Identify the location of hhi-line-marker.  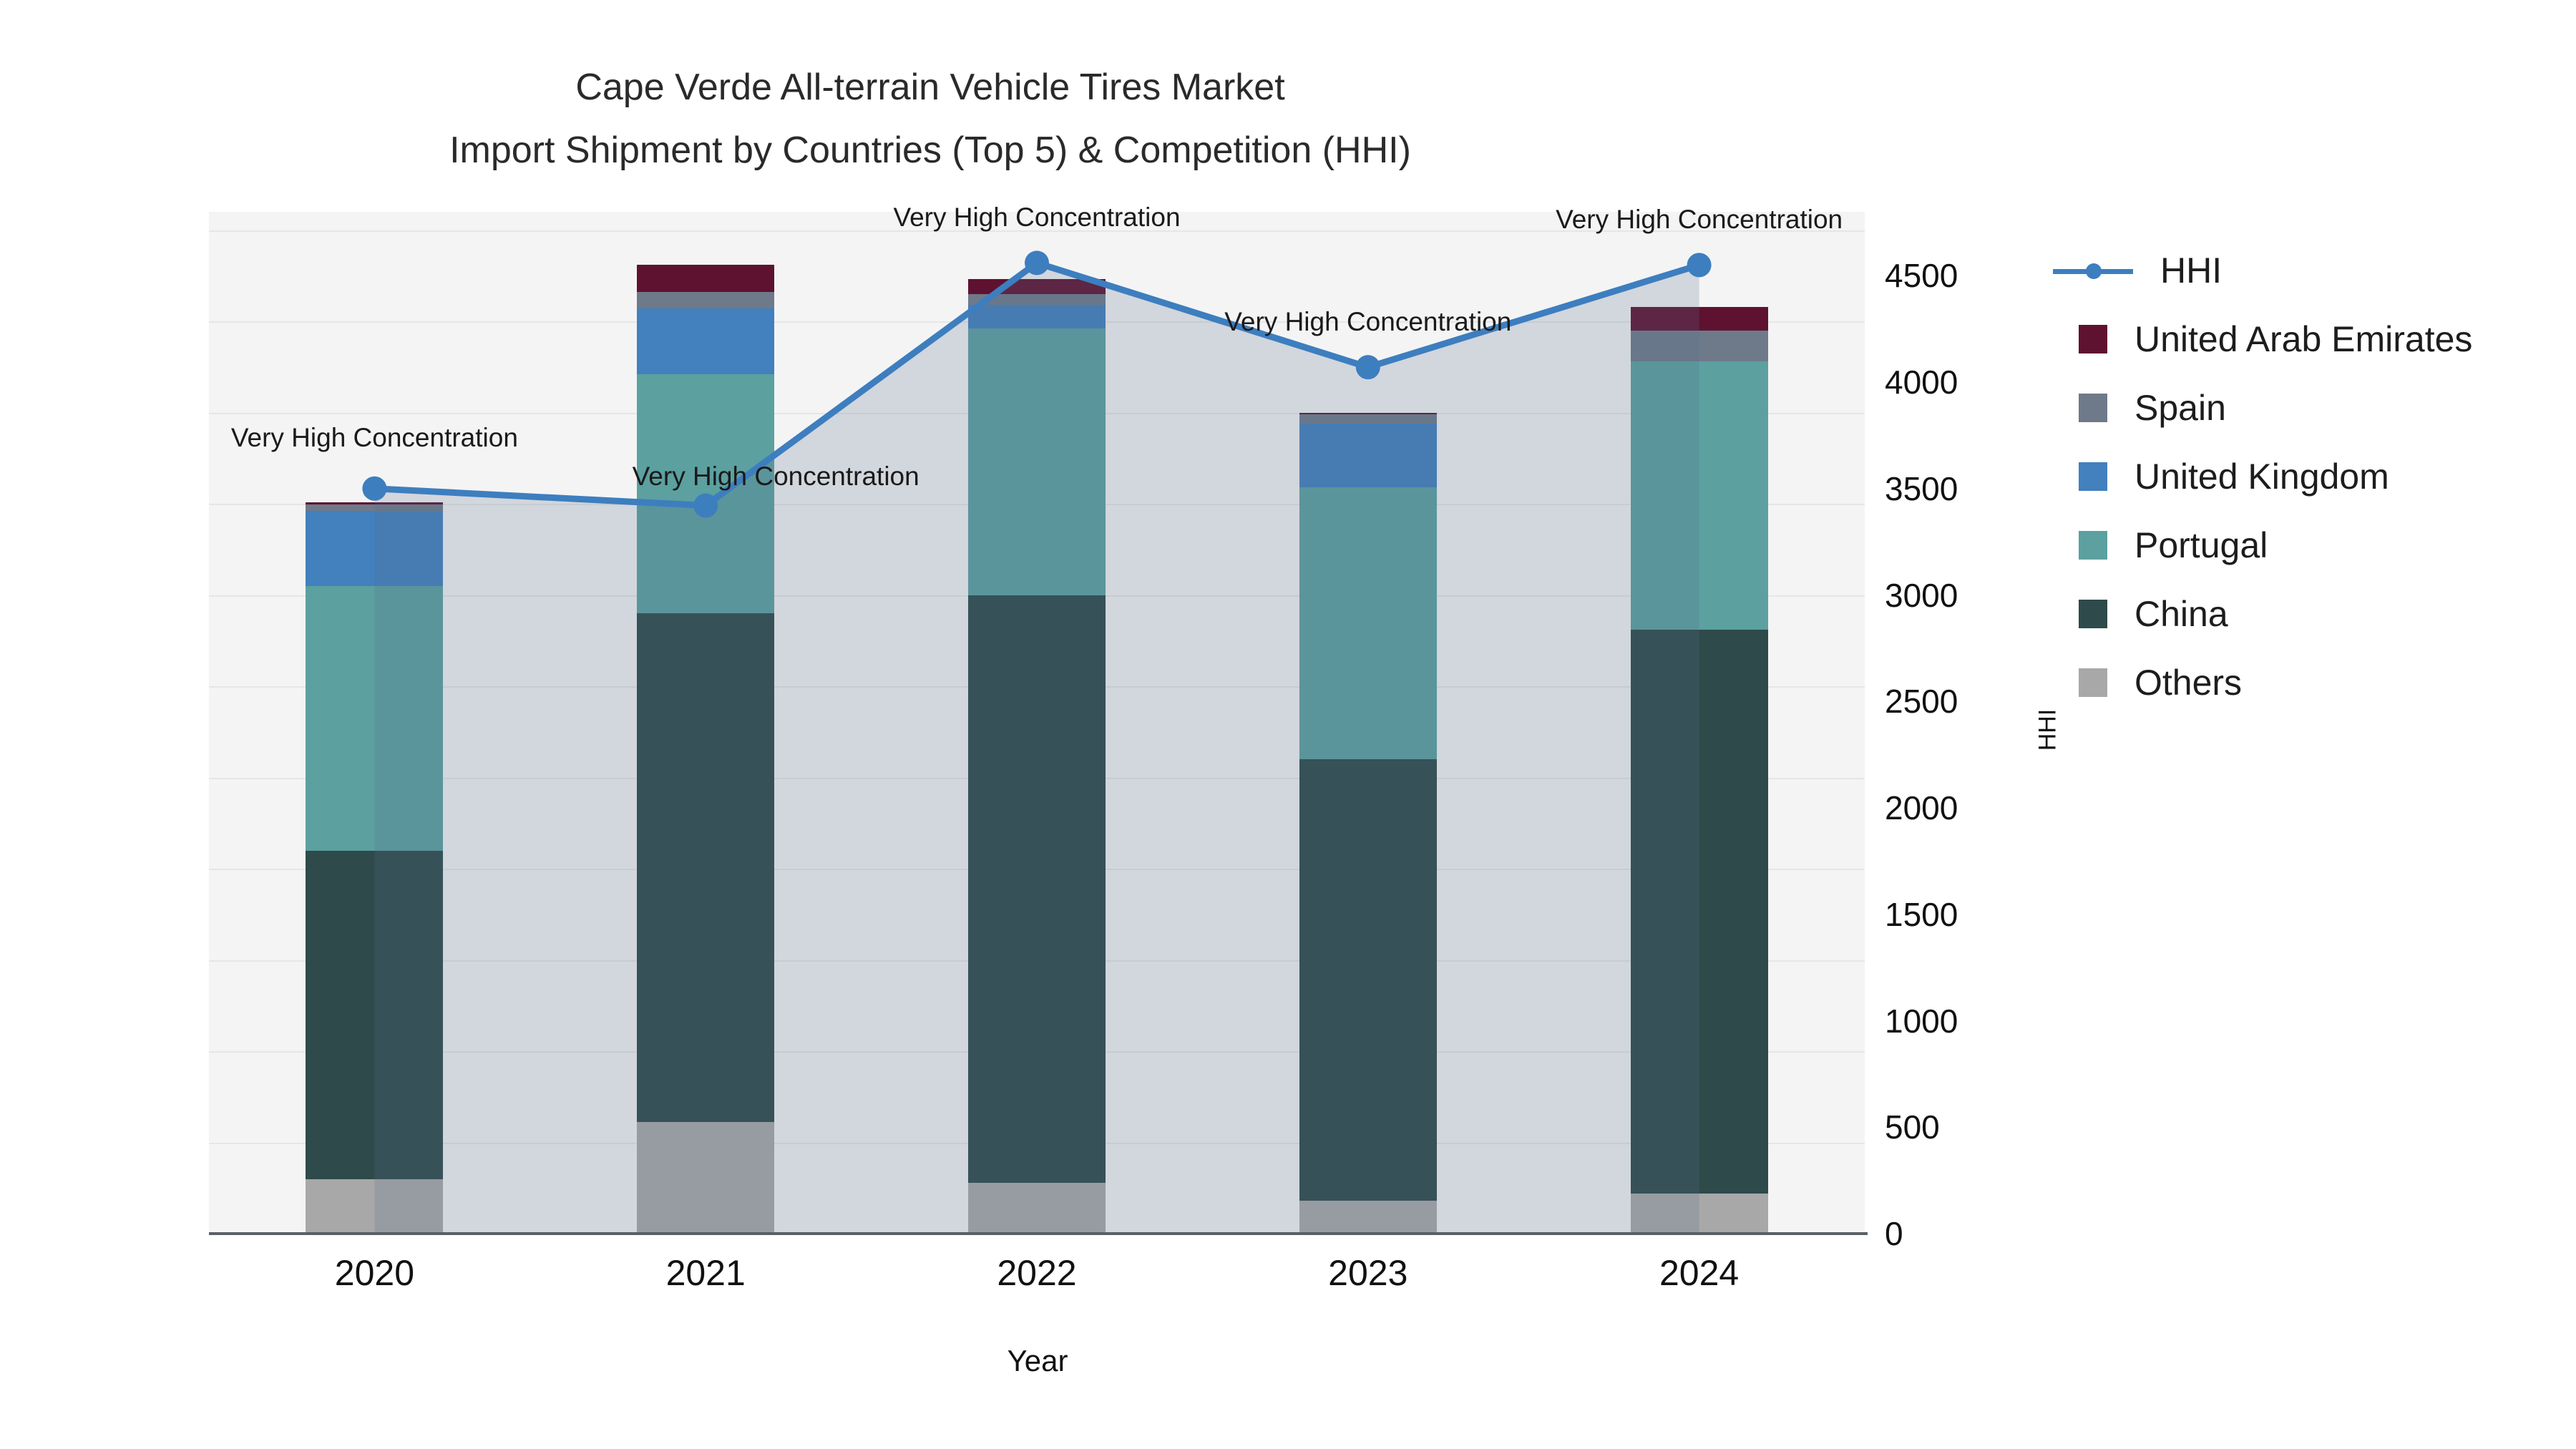
(2093, 270).